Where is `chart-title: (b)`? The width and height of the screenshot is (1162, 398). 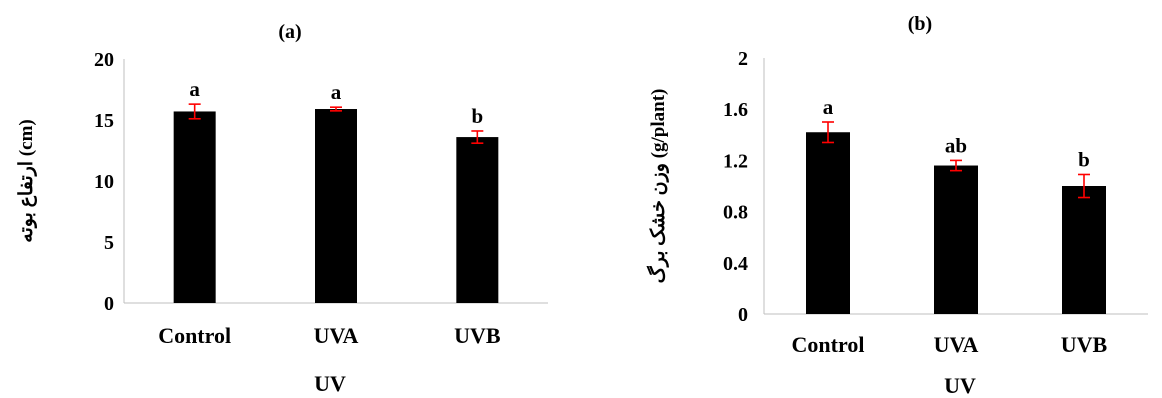 chart-title: (b) is located at coordinates (920, 24).